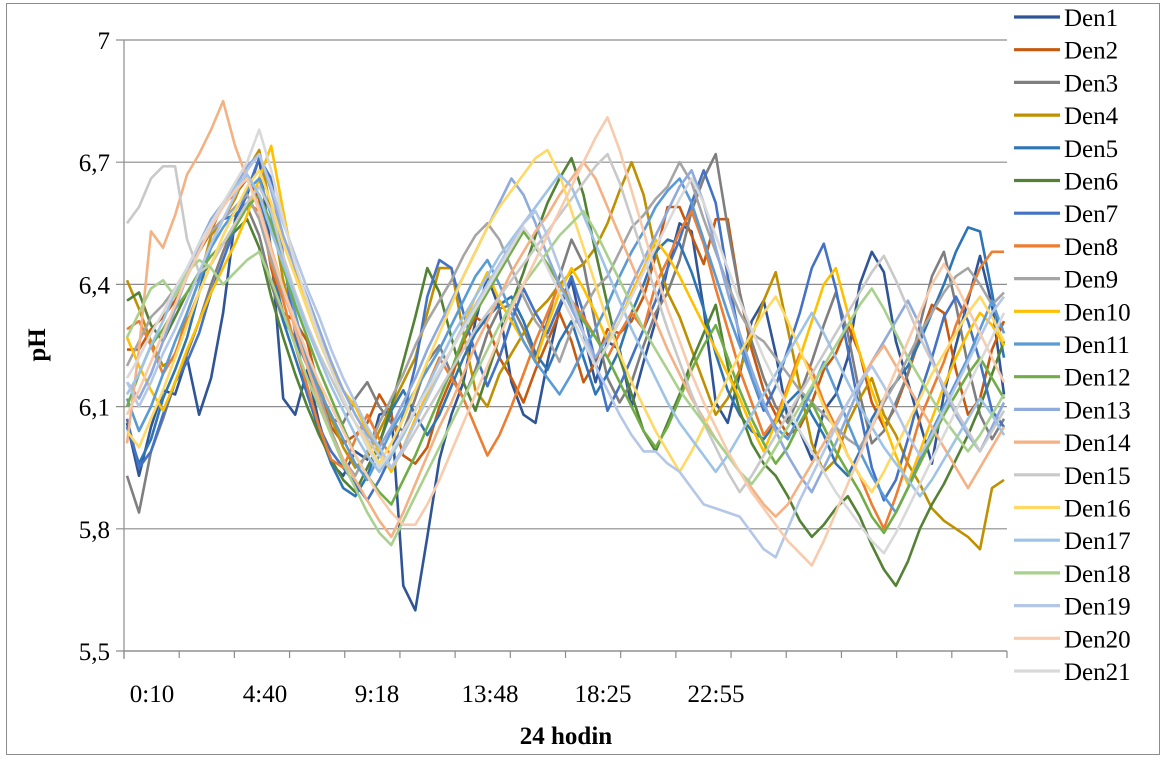 Image resolution: width=1166 pixels, height=760 pixels. What do you see at coordinates (95, 285) in the screenshot?
I see `y-tick-label: 6,4` at bounding box center [95, 285].